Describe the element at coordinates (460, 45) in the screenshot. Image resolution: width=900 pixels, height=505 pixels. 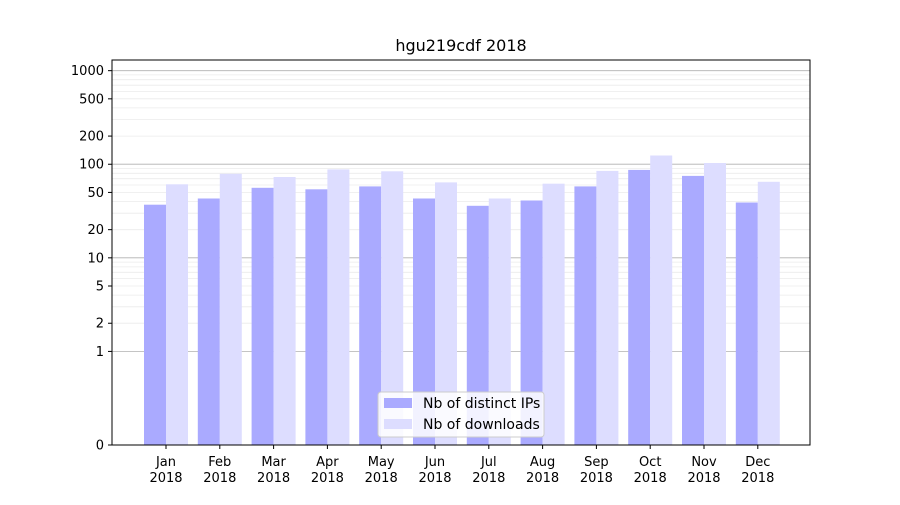
I see `chart-title: hgu219cdf 2018` at that location.